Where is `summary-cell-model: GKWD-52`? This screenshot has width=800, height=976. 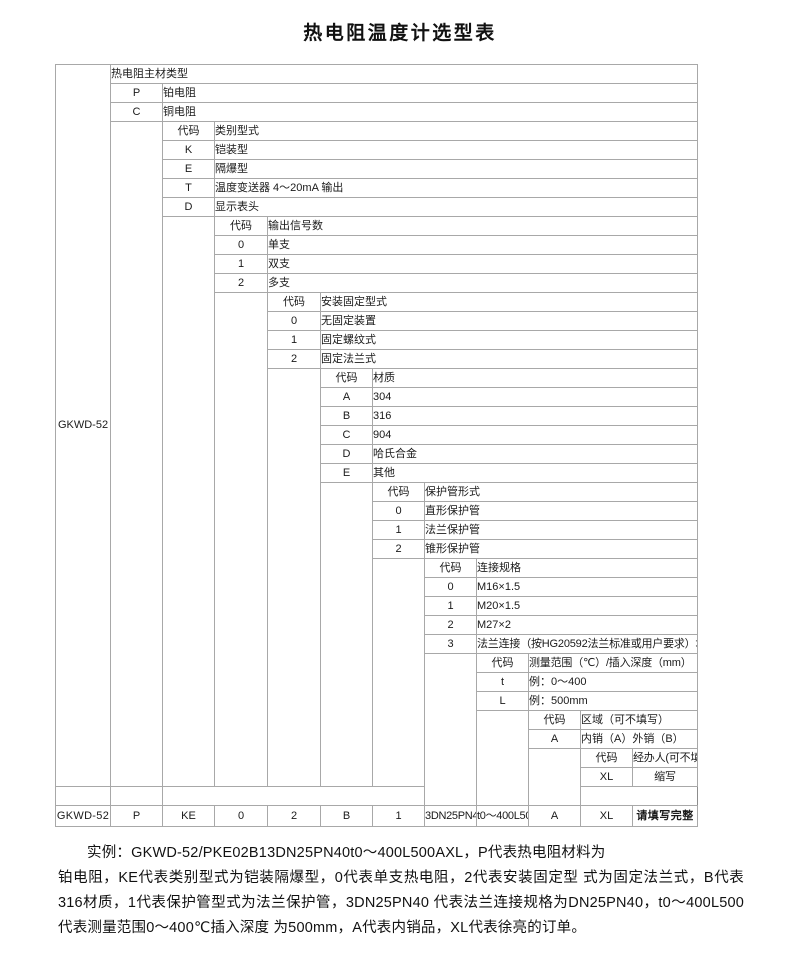 summary-cell-model: GKWD-52 is located at coordinates (83, 816).